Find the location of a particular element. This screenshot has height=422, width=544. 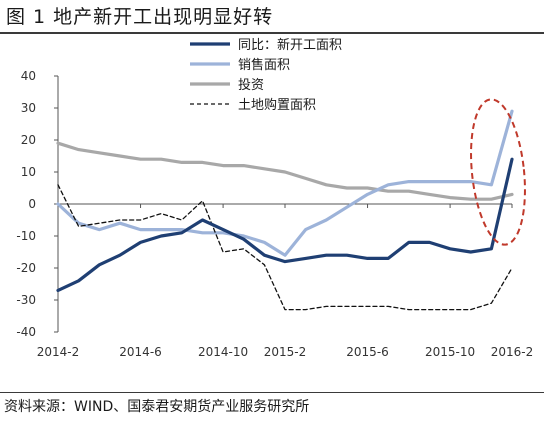

y-tick-label: 10 is located at coordinates (28, 172).